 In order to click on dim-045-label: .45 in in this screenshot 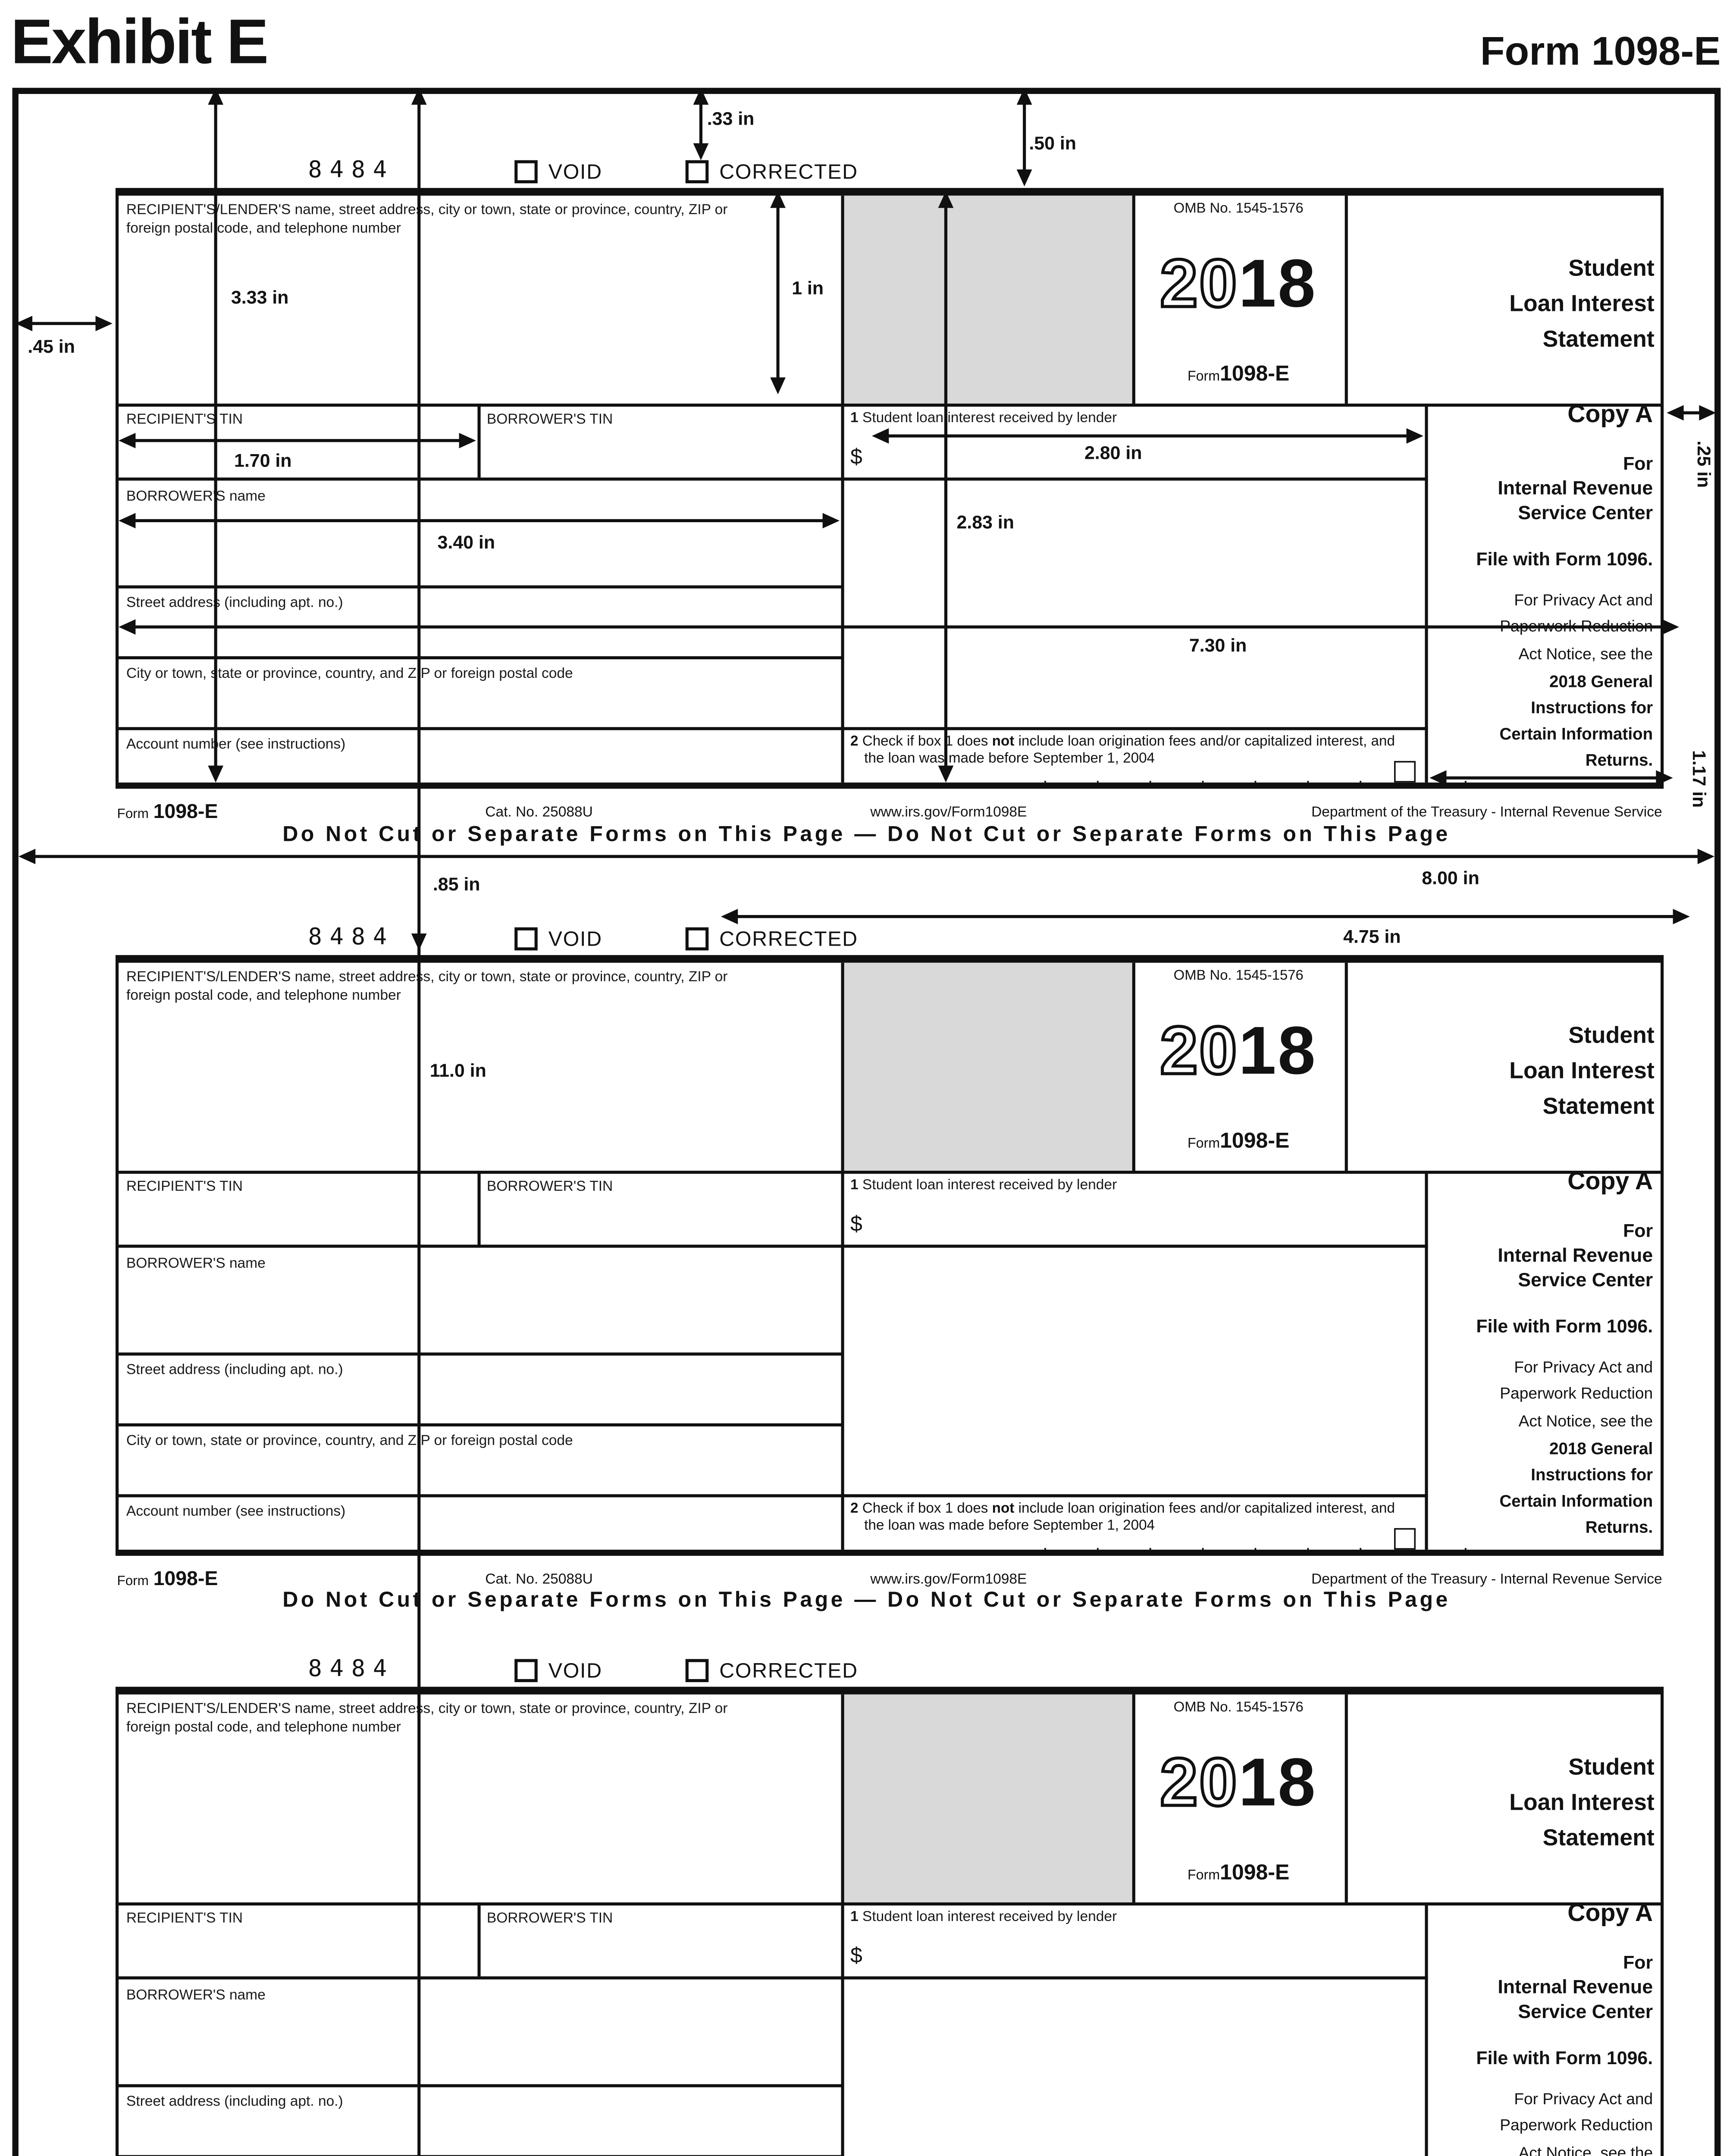, I will do `click(51, 346)`.